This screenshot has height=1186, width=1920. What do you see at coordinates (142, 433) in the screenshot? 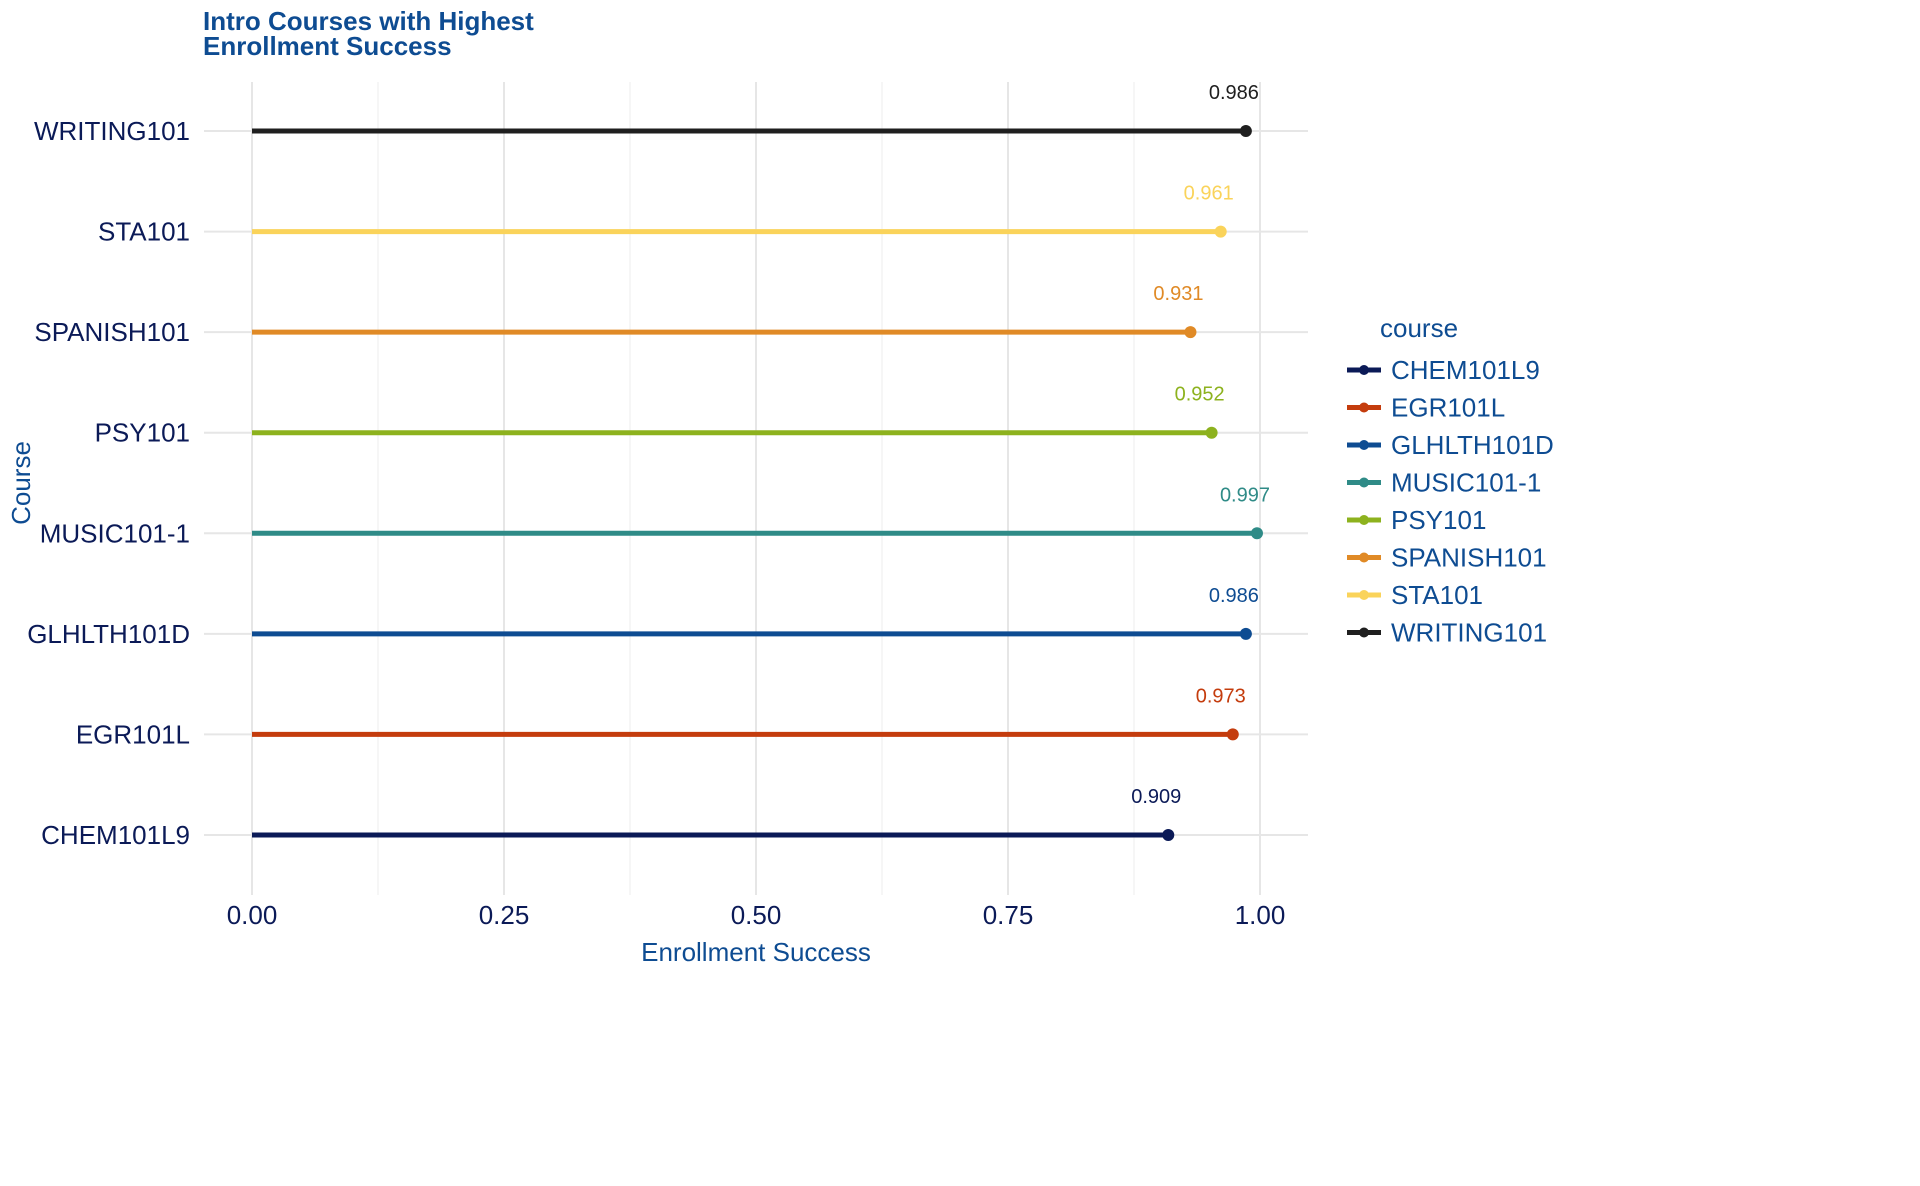
I see `y-tick-label: PSY101` at bounding box center [142, 433].